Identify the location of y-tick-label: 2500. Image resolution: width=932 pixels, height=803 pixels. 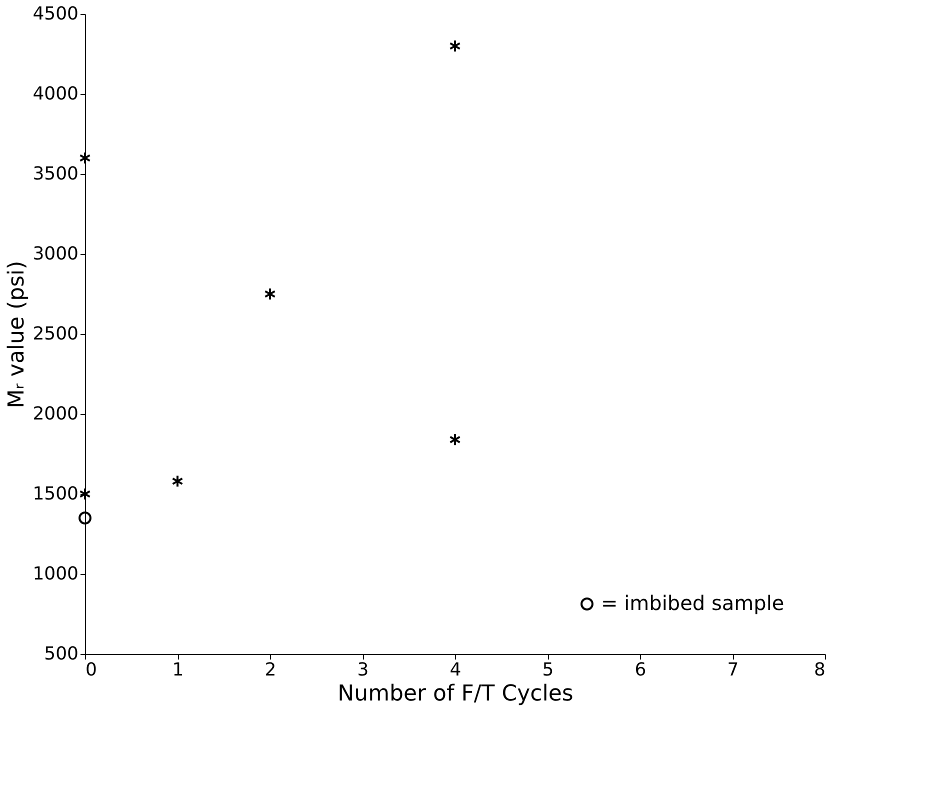
(55, 334).